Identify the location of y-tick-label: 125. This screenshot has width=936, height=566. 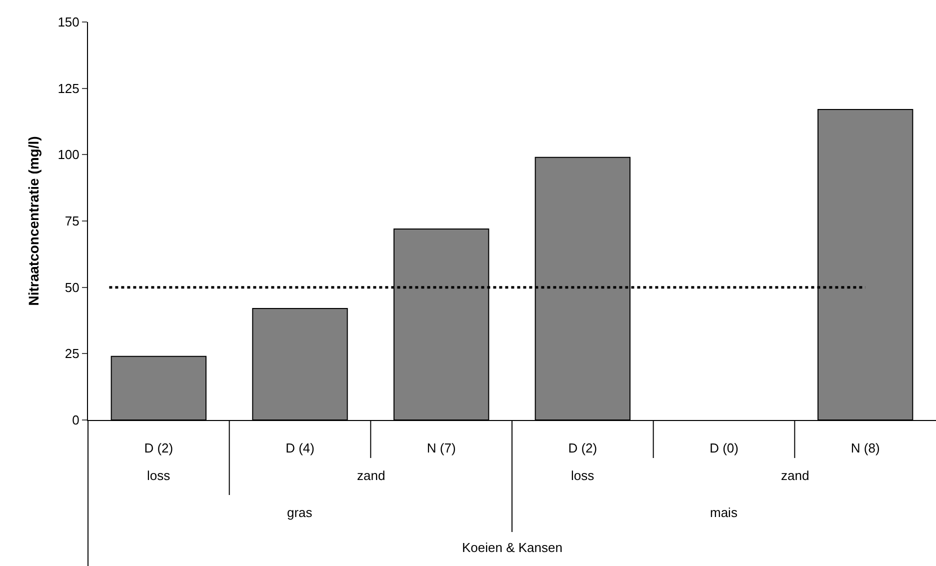
(69, 88).